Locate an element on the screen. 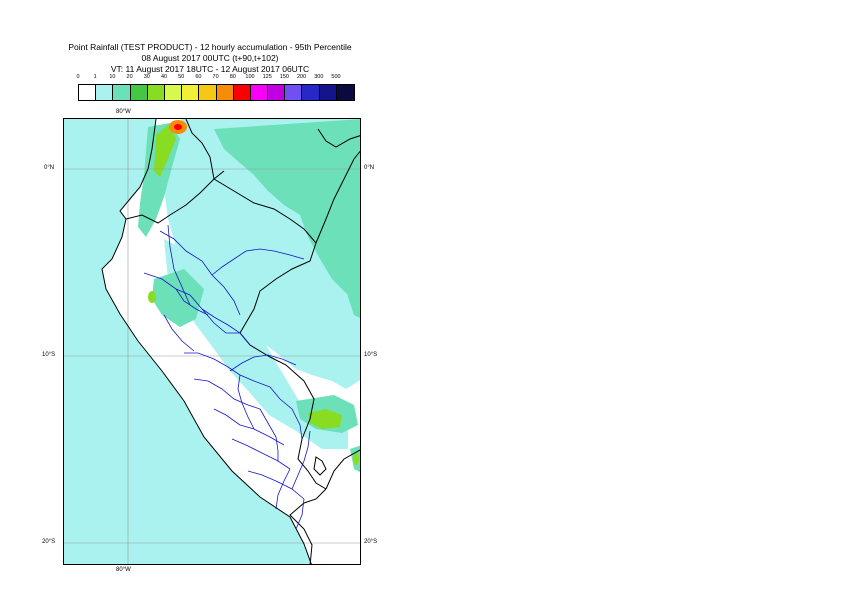 Image resolution: width=842 pixels, height=596 pixels. border-ecuador-peru is located at coordinates (175, 197).